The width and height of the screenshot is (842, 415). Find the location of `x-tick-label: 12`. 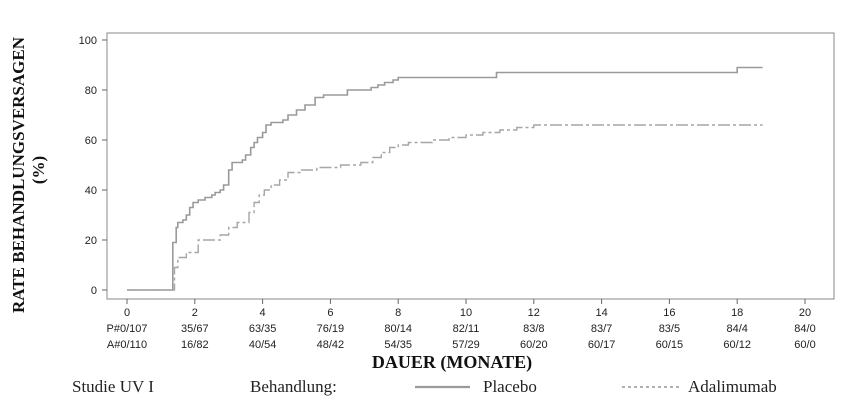

x-tick-label: 12 is located at coordinates (534, 313).